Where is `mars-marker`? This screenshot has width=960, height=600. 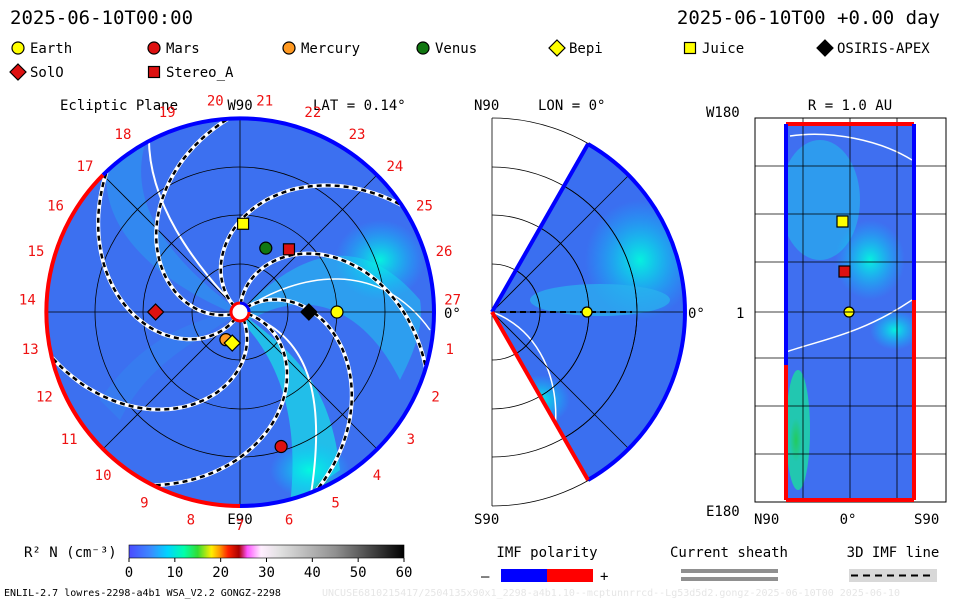 mars-marker is located at coordinates (281, 446).